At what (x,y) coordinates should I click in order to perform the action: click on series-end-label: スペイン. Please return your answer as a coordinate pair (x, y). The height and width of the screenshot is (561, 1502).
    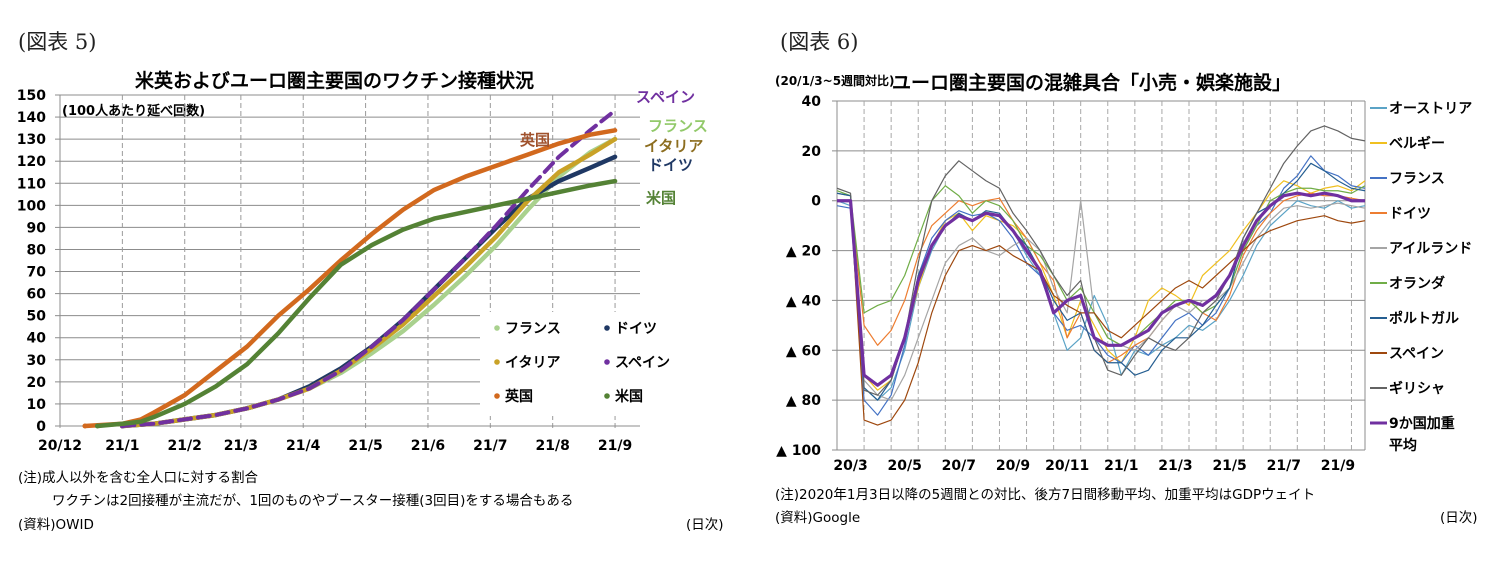
    Looking at the image, I should click on (665, 97).